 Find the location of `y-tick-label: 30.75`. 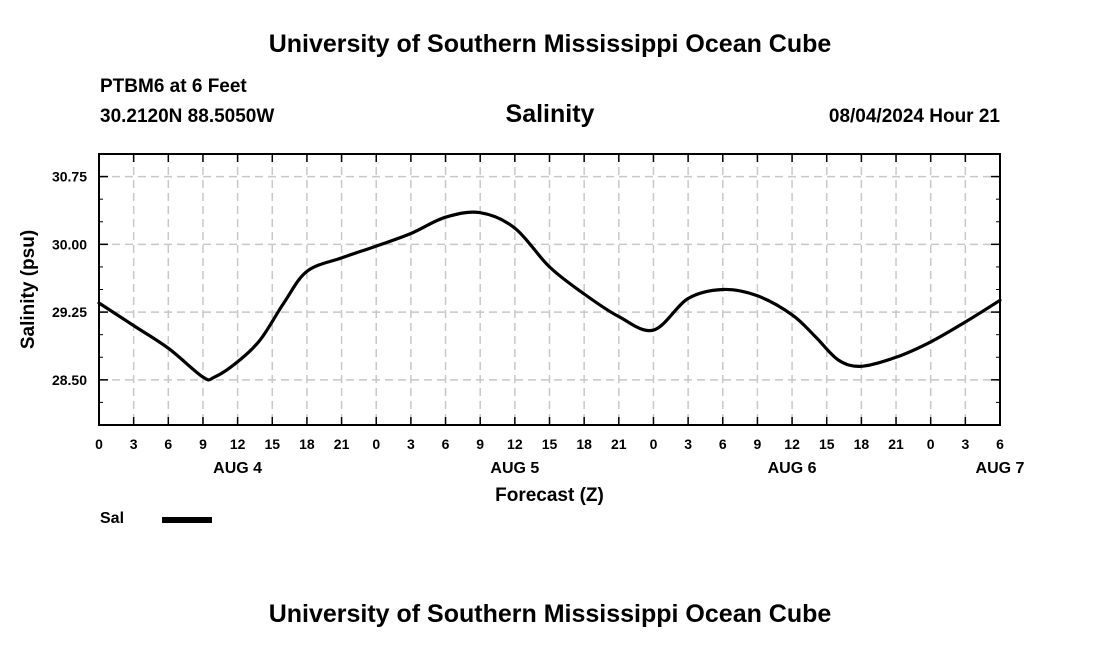

y-tick-label: 30.75 is located at coordinates (69, 177).